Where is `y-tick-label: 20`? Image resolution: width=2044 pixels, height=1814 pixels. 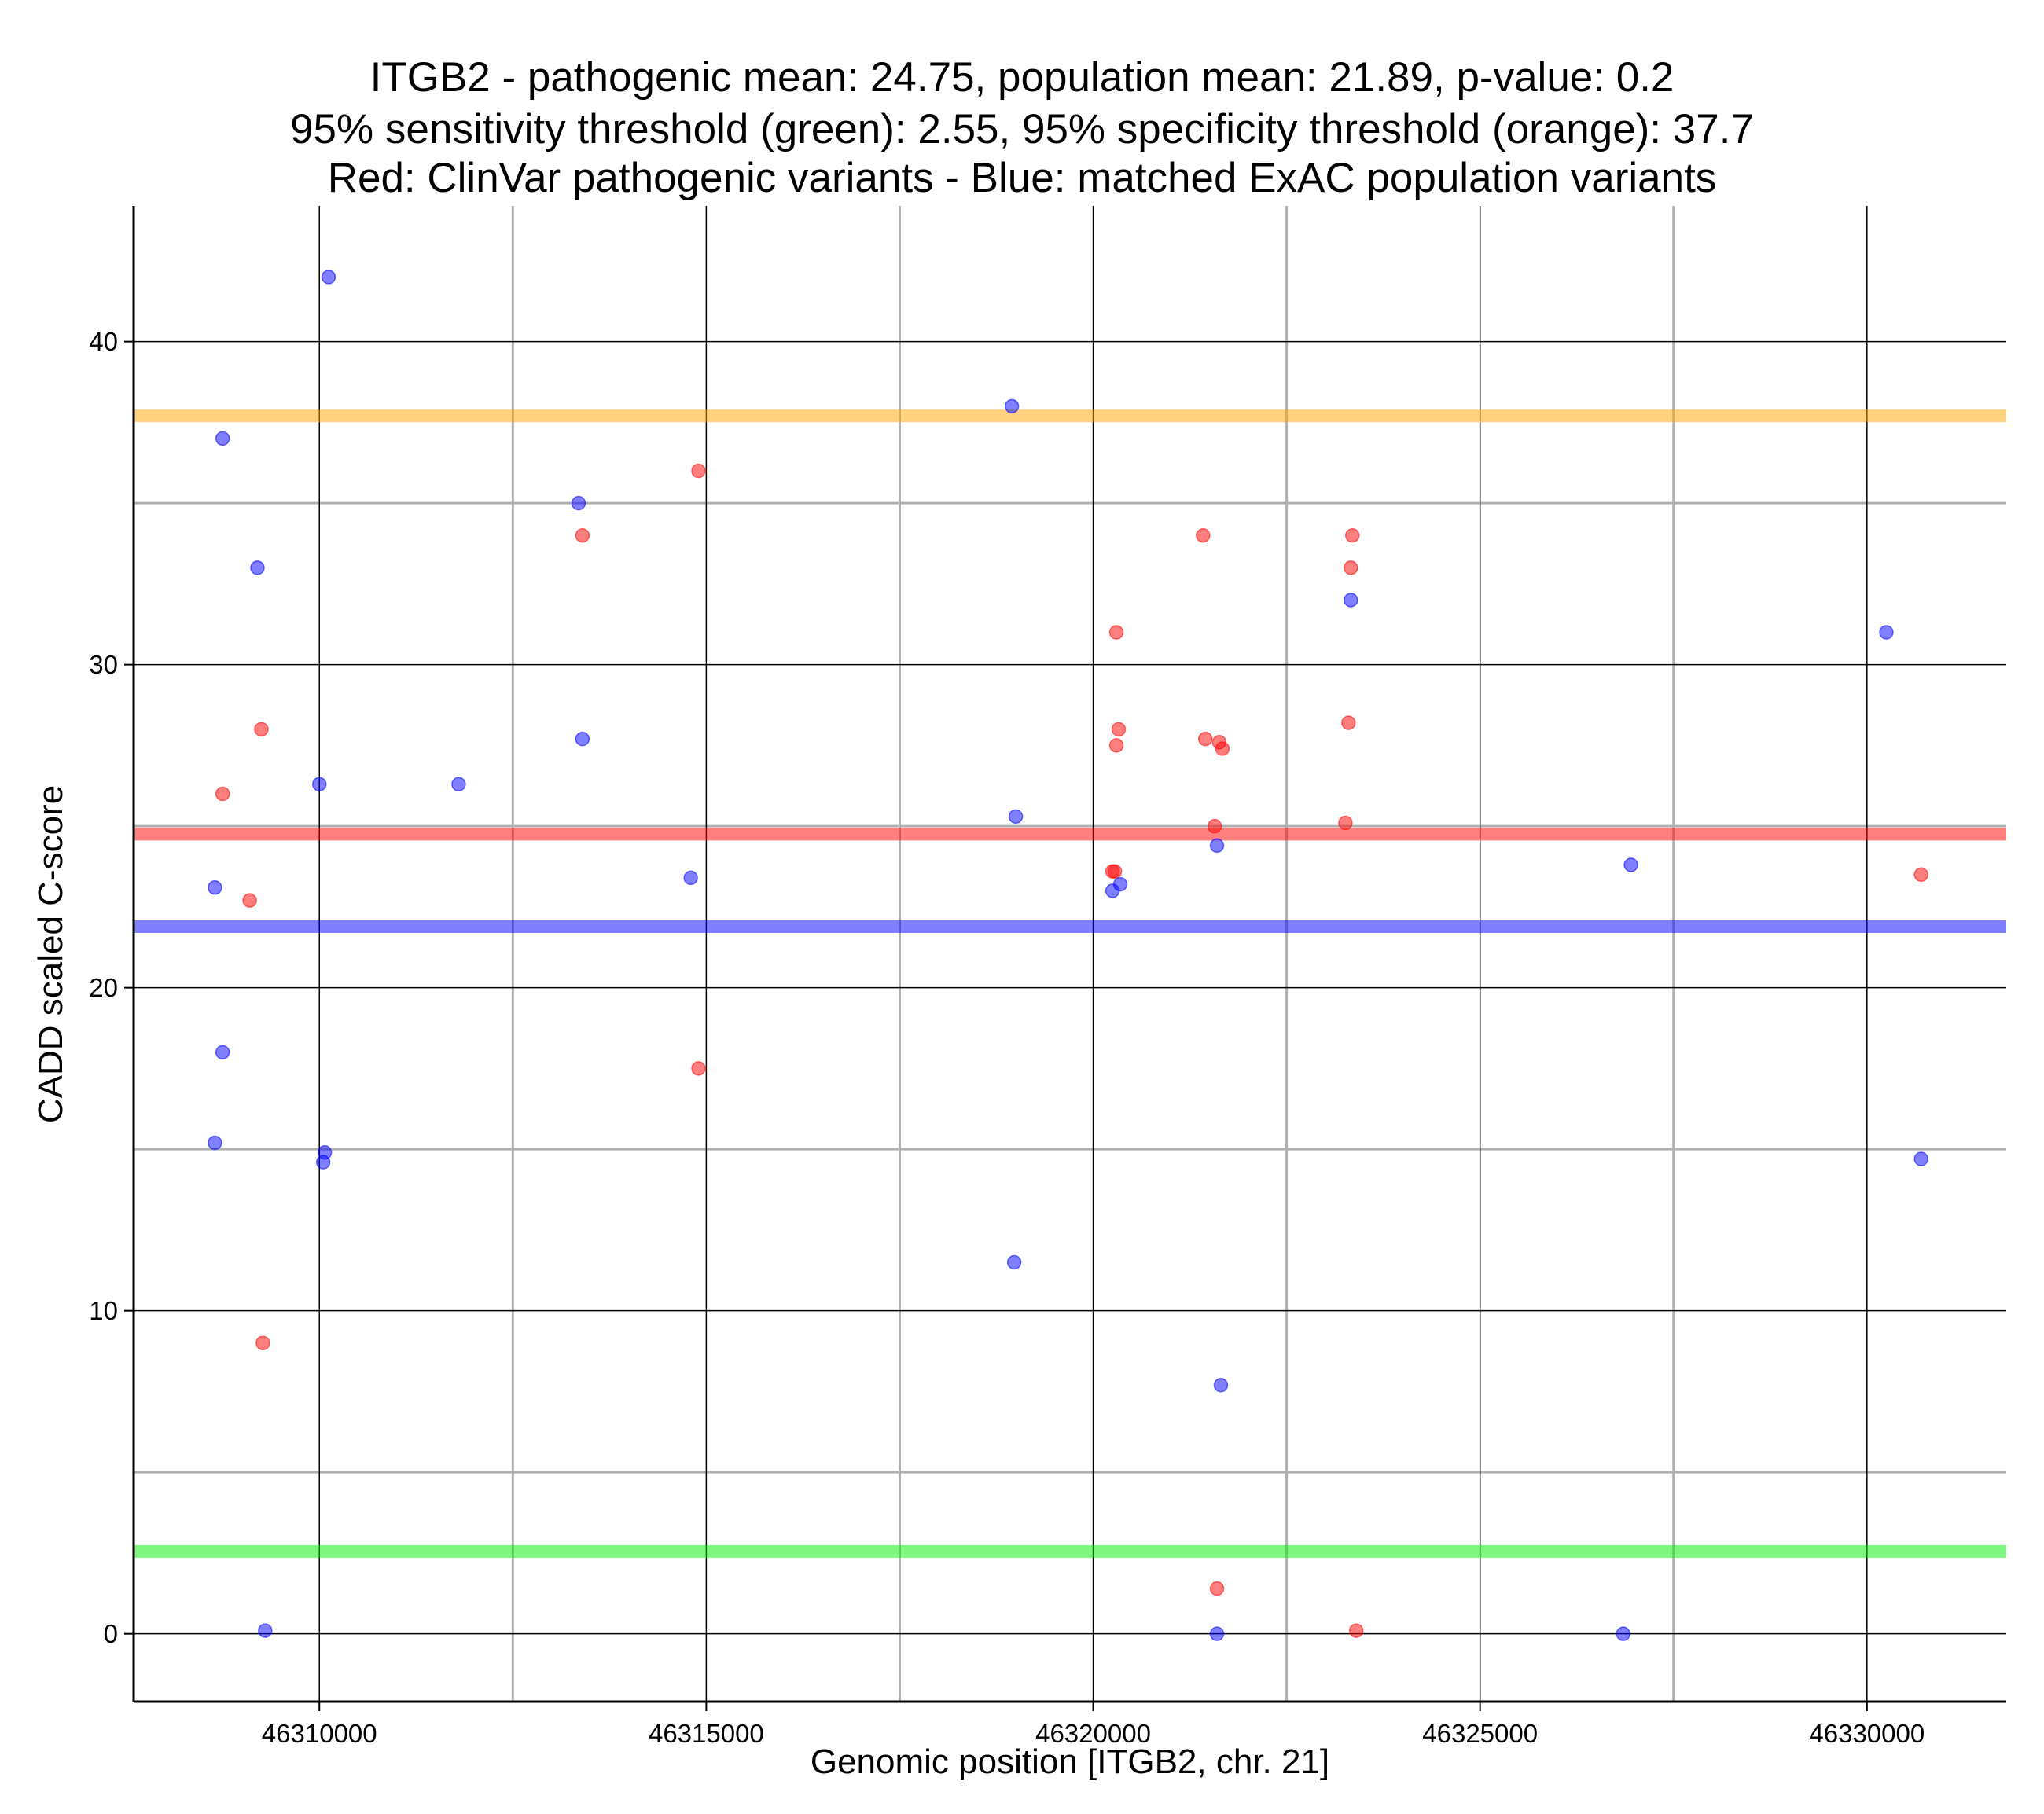 y-tick-label: 20 is located at coordinates (104, 987).